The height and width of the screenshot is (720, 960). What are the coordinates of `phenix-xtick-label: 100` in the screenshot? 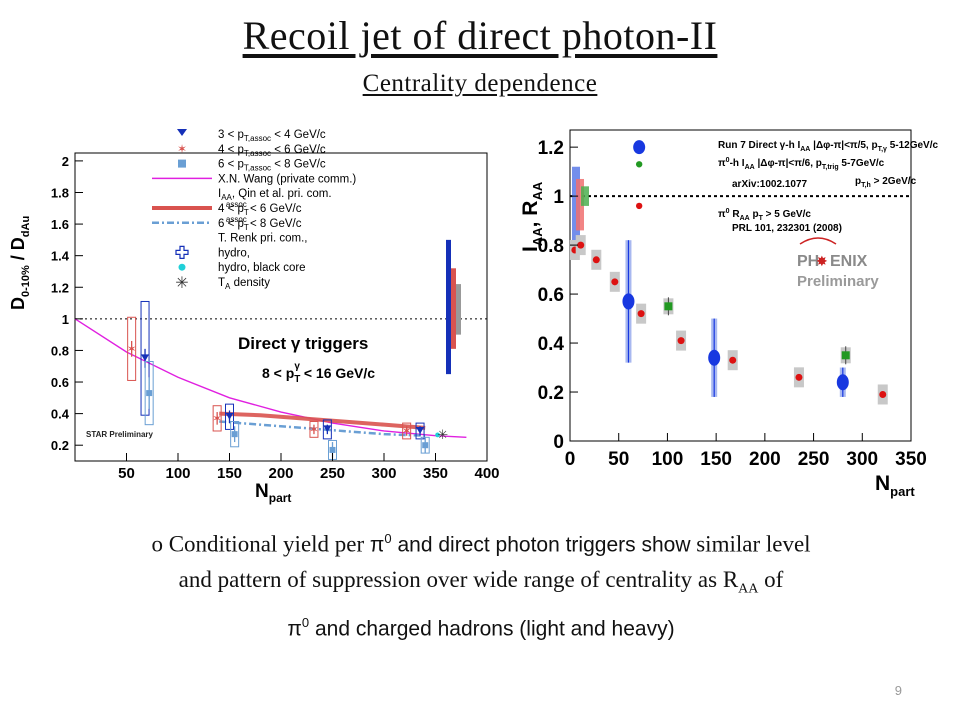 It's located at (668, 459).